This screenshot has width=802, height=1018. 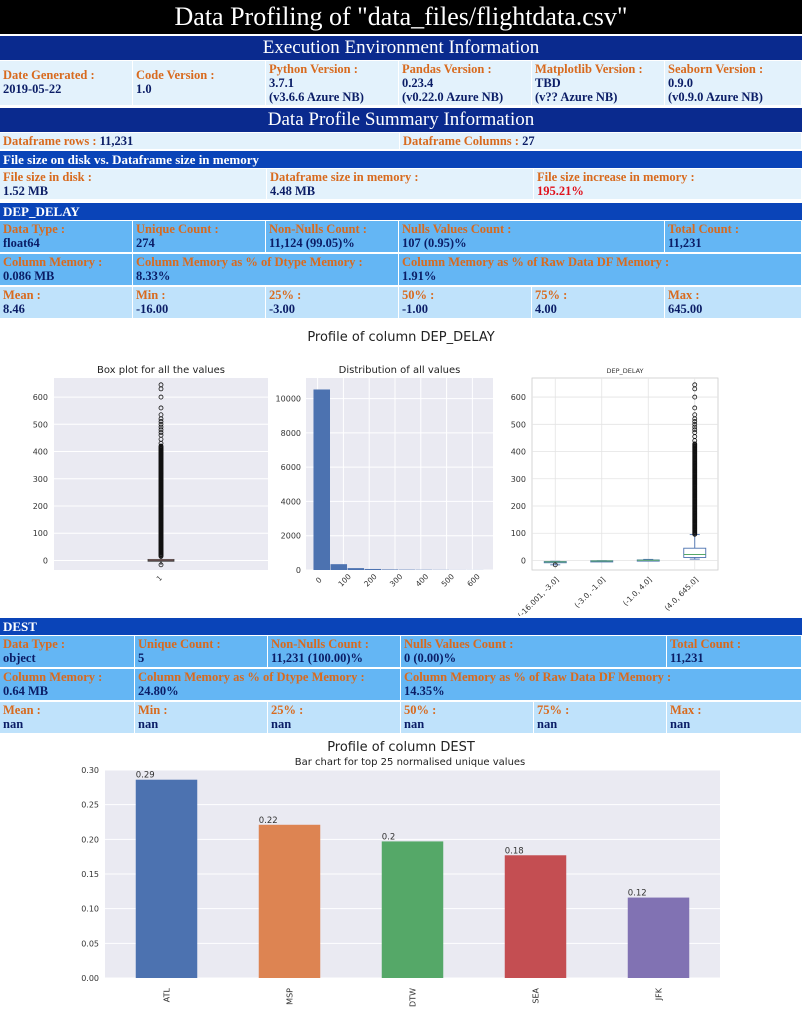 I want to click on env-cell: Matplotlib Version : TBD (v?? Azure NB), so click(x=598, y=83).